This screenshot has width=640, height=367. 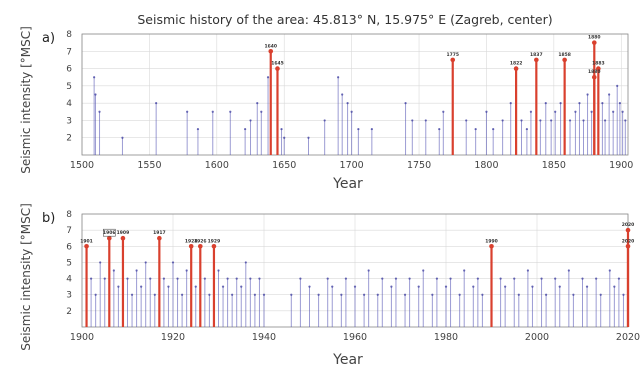 I want to click on panel-b-ytick: 2, so click(x=69, y=312).